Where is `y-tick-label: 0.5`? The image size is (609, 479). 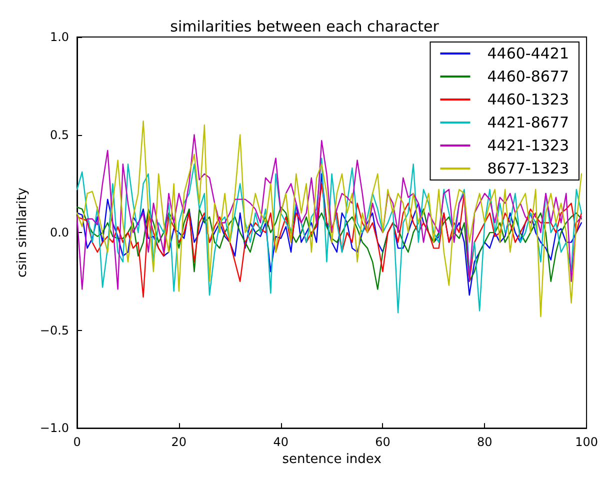 y-tick-label: 0.5 is located at coordinates (60, 135).